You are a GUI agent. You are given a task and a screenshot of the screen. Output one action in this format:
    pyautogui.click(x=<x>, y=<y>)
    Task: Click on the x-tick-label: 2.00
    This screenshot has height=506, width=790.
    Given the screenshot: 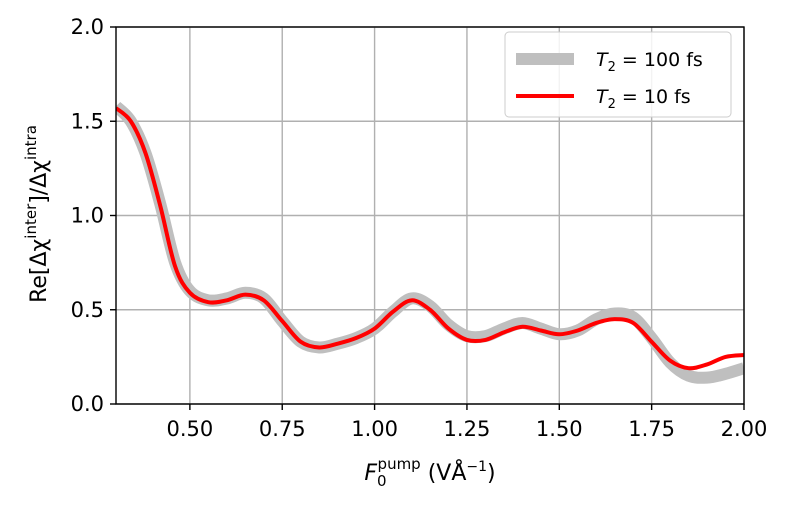 What is the action you would take?
    pyautogui.click(x=744, y=429)
    